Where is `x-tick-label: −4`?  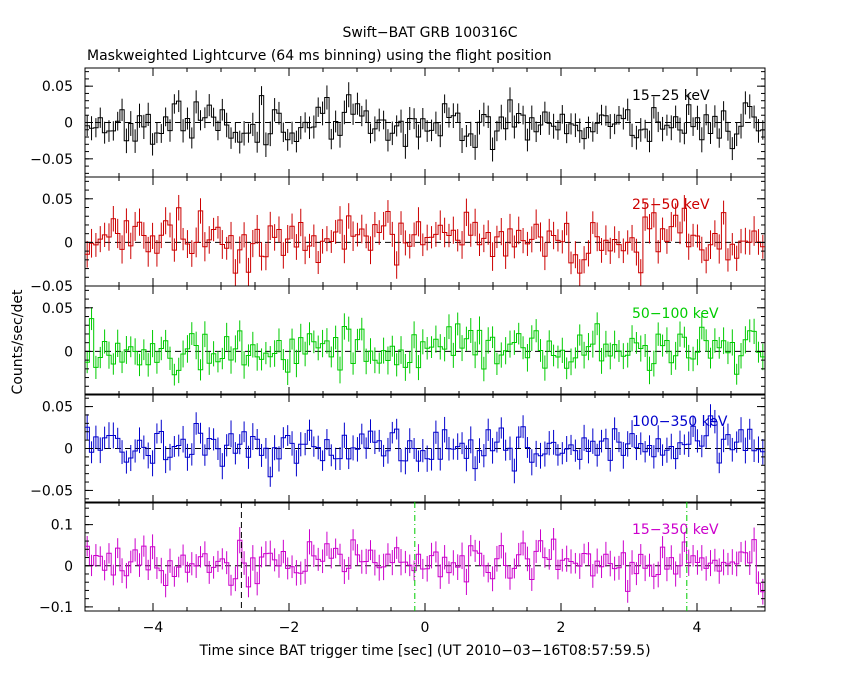
x-tick-label: −4 is located at coordinates (153, 628).